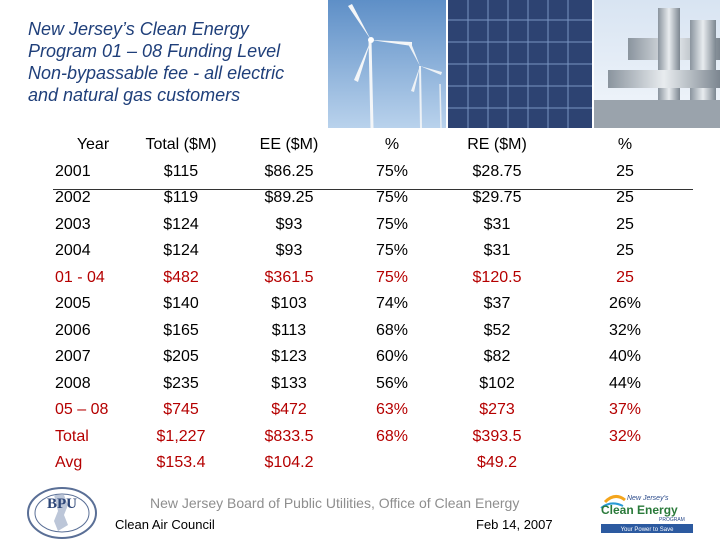  I want to click on solar-panel-photo, so click(520, 64).